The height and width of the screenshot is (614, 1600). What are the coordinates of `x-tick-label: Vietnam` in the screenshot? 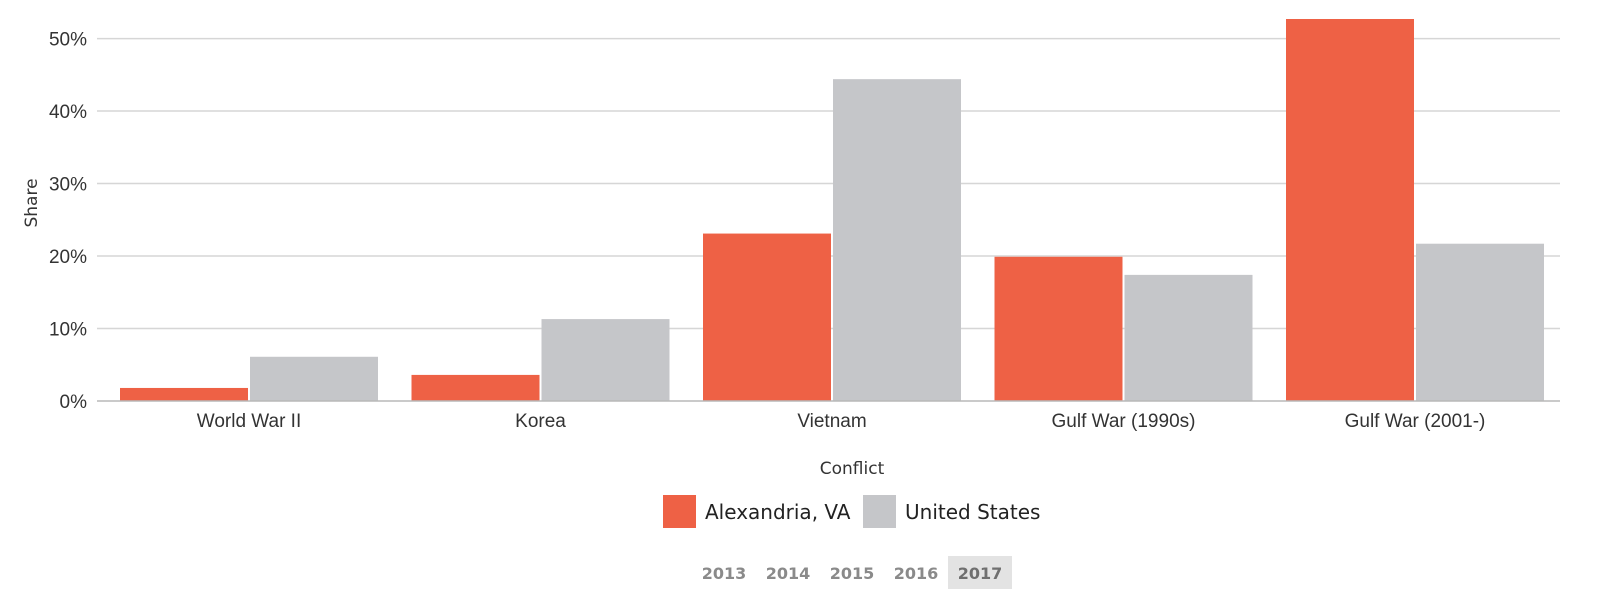 It's located at (831, 421).